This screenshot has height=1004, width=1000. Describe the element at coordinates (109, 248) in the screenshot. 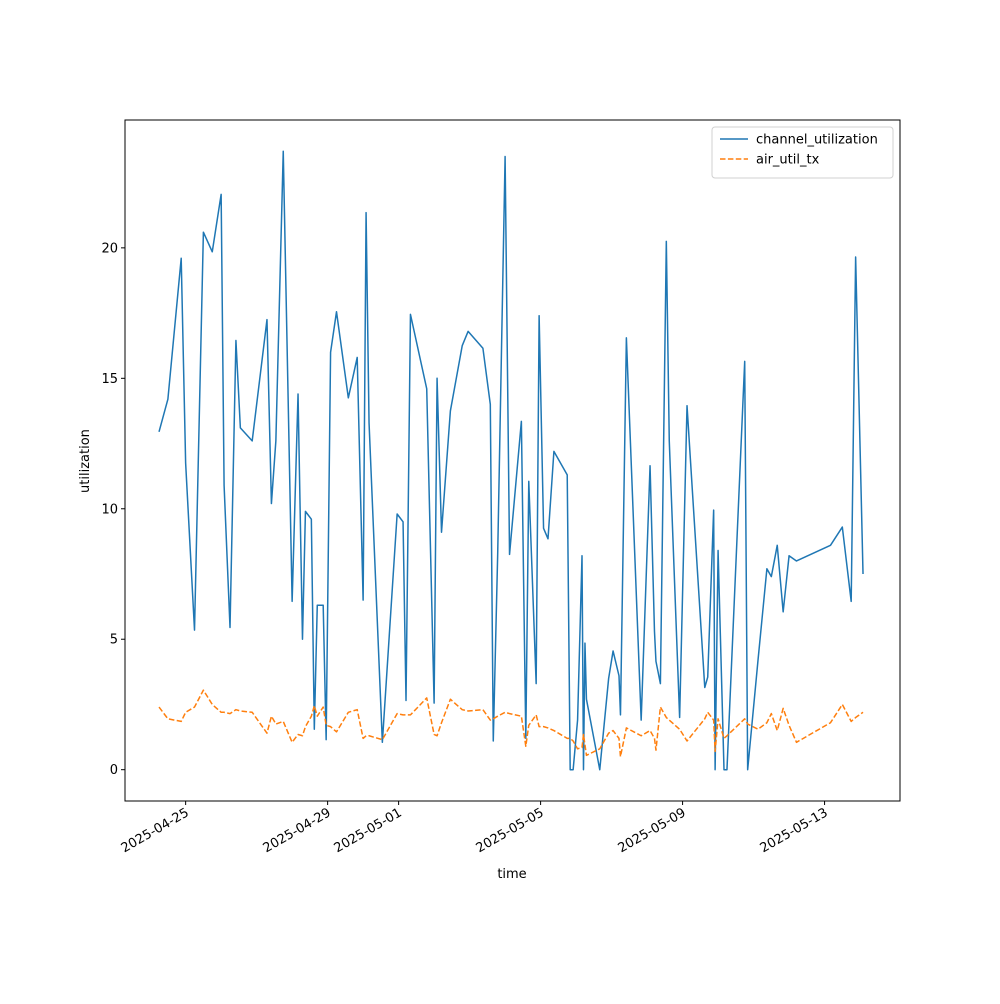

I see `y-tick-label: 20` at that location.